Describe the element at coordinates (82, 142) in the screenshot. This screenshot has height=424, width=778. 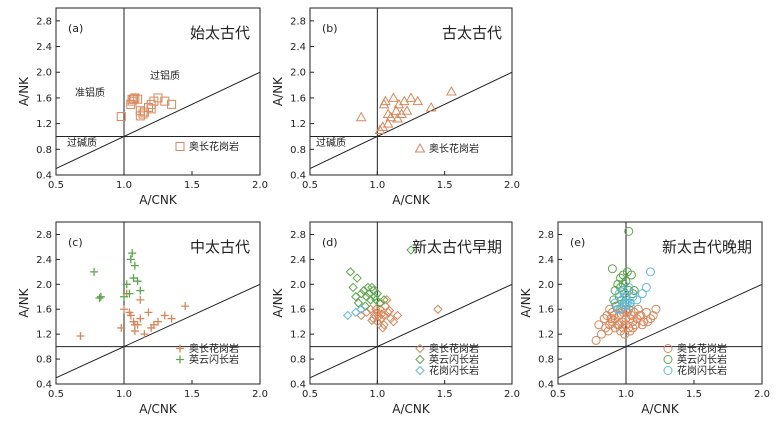
I see `field-label: 过碱质` at that location.